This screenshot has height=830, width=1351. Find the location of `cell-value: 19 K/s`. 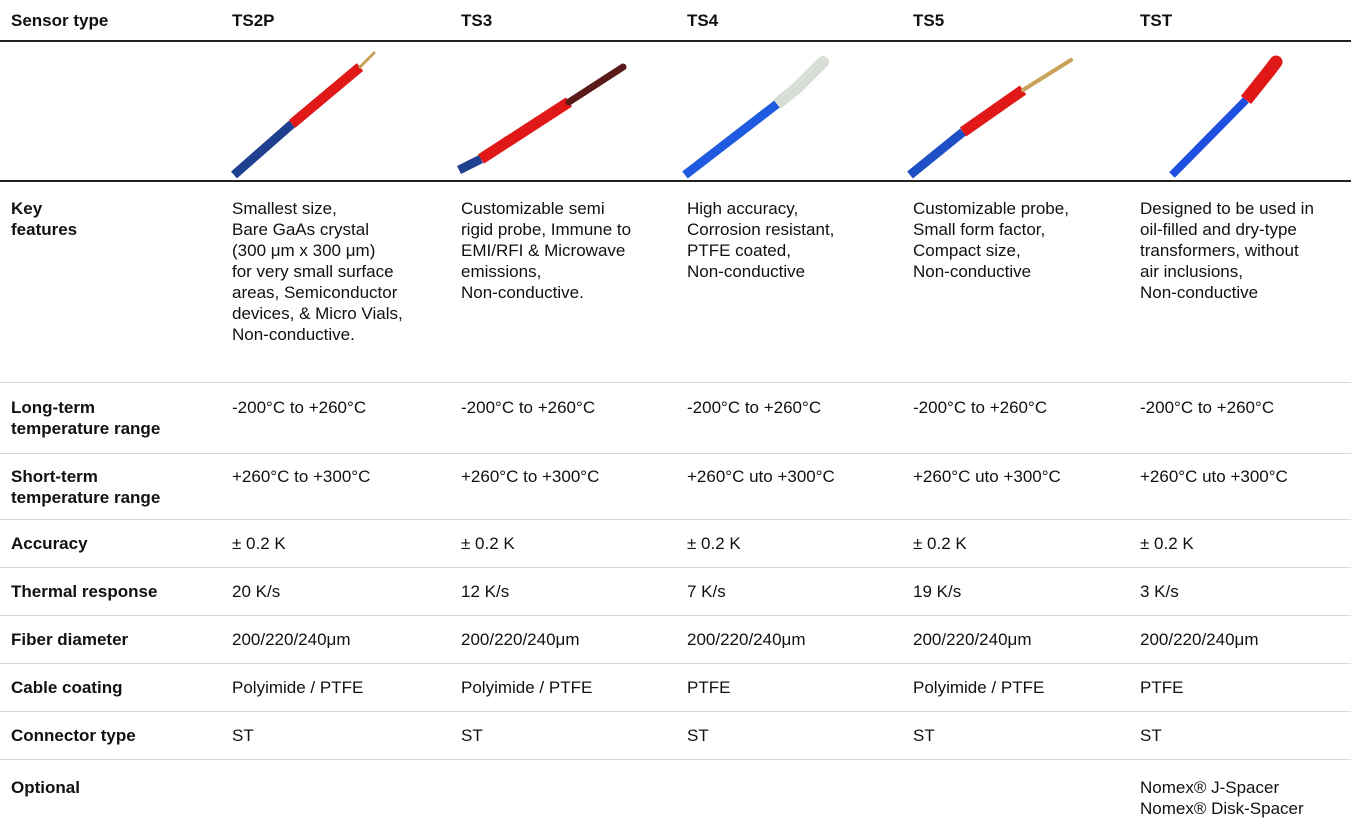

cell-value: 19 K/s is located at coordinates (937, 591).